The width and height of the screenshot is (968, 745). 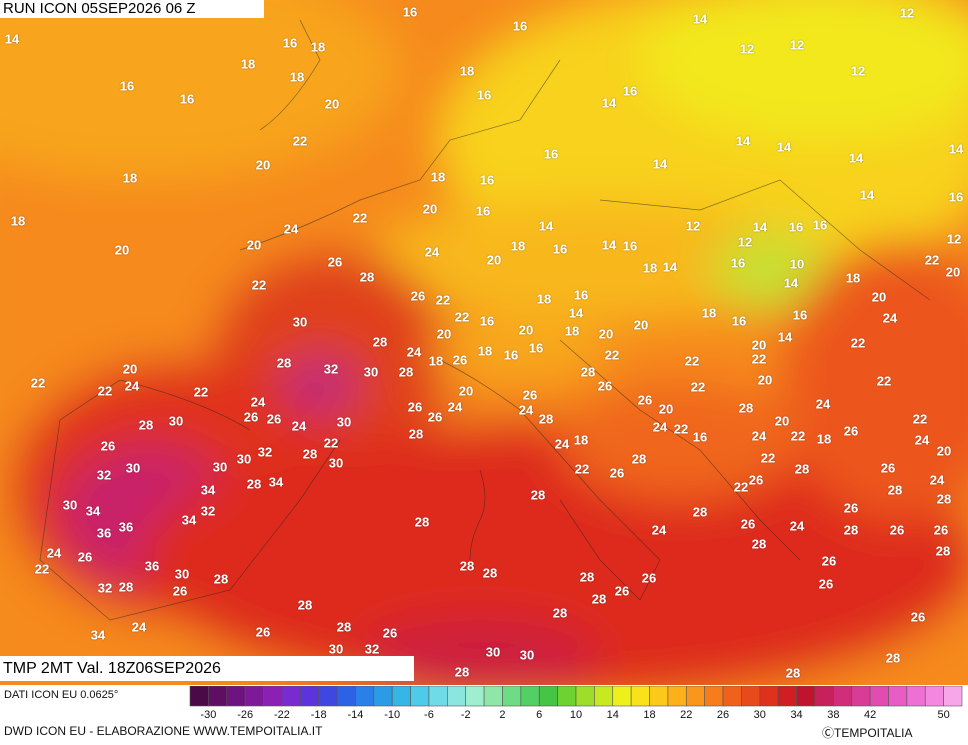 I want to click on temperature-label: 34, so click(x=208, y=489).